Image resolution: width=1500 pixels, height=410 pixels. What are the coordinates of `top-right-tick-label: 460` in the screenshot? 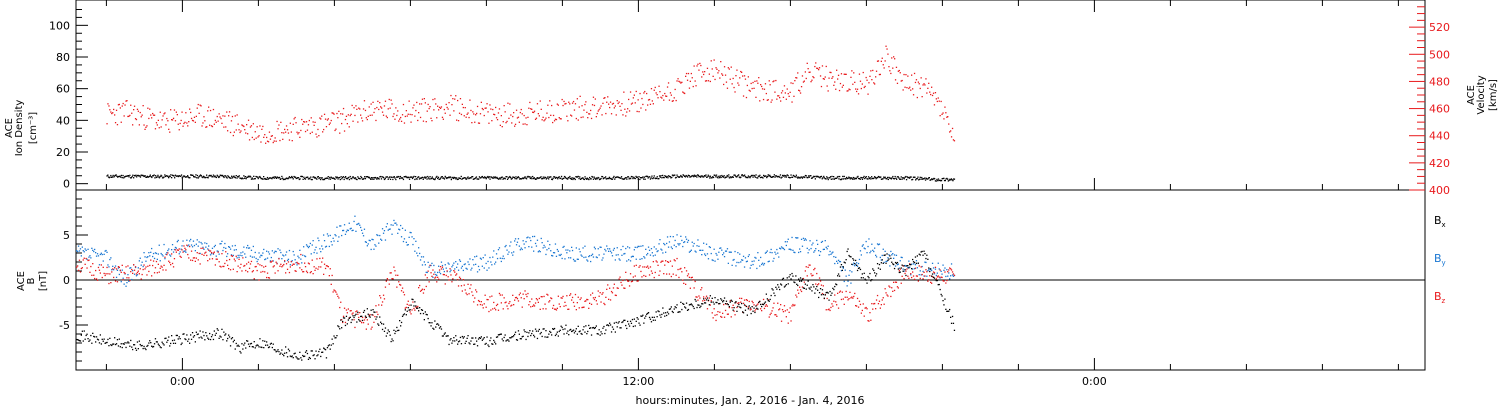 It's located at (1439, 109).